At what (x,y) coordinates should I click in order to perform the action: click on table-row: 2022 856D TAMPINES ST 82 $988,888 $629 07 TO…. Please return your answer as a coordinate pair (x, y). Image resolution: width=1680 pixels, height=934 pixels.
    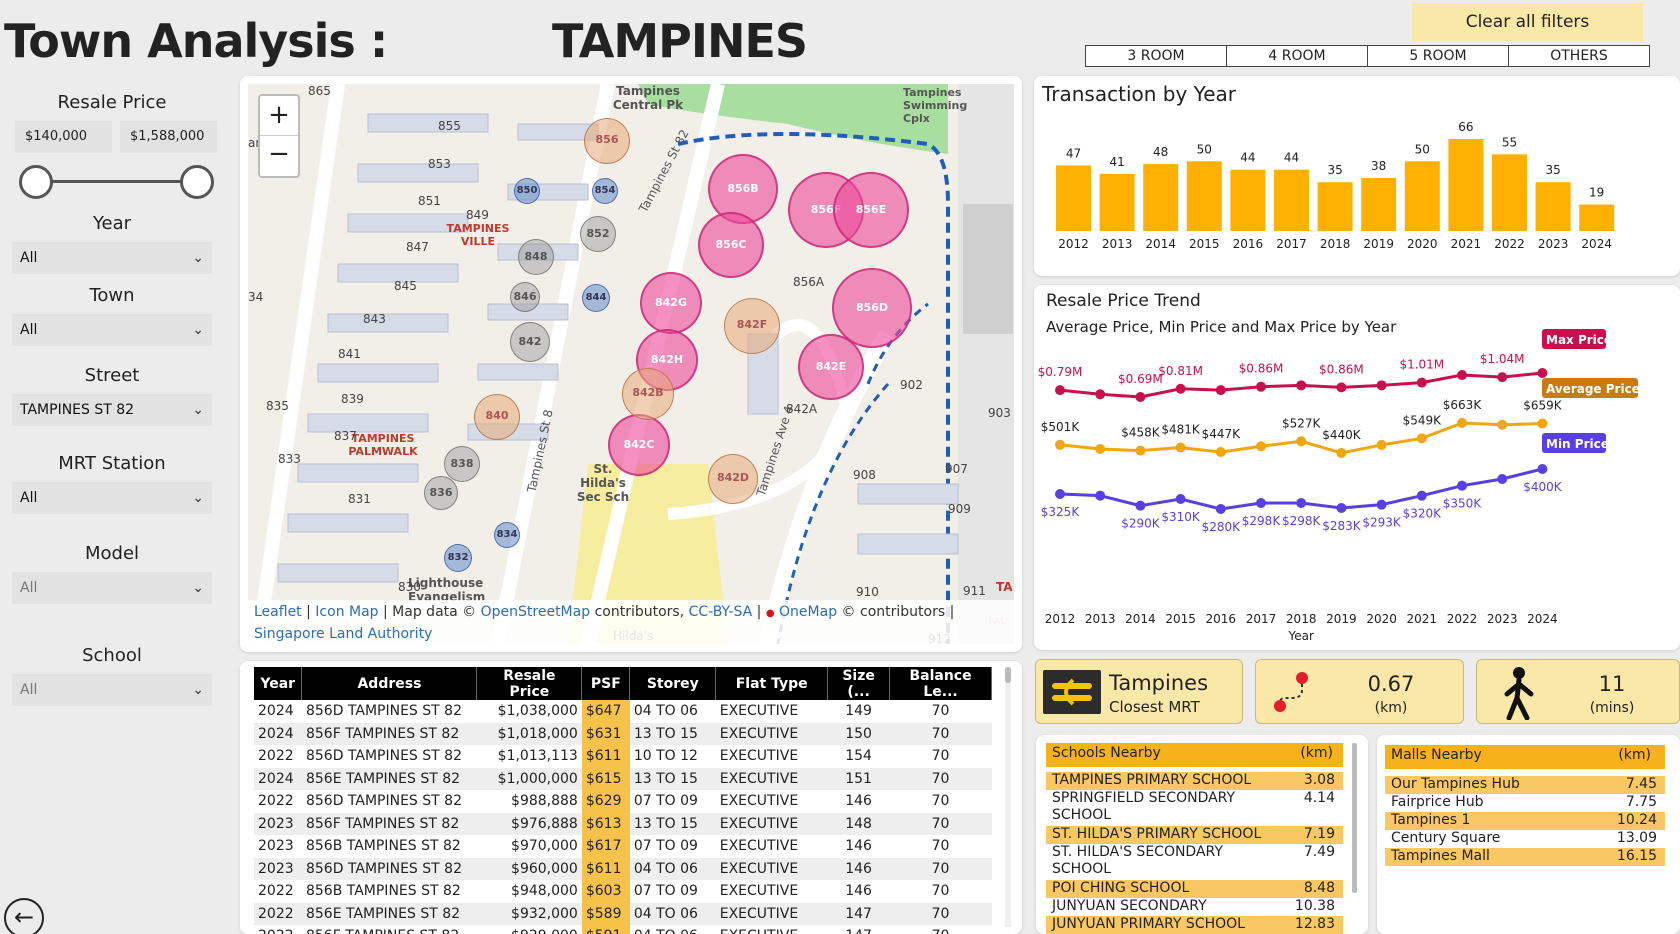
    Looking at the image, I should click on (623, 801).